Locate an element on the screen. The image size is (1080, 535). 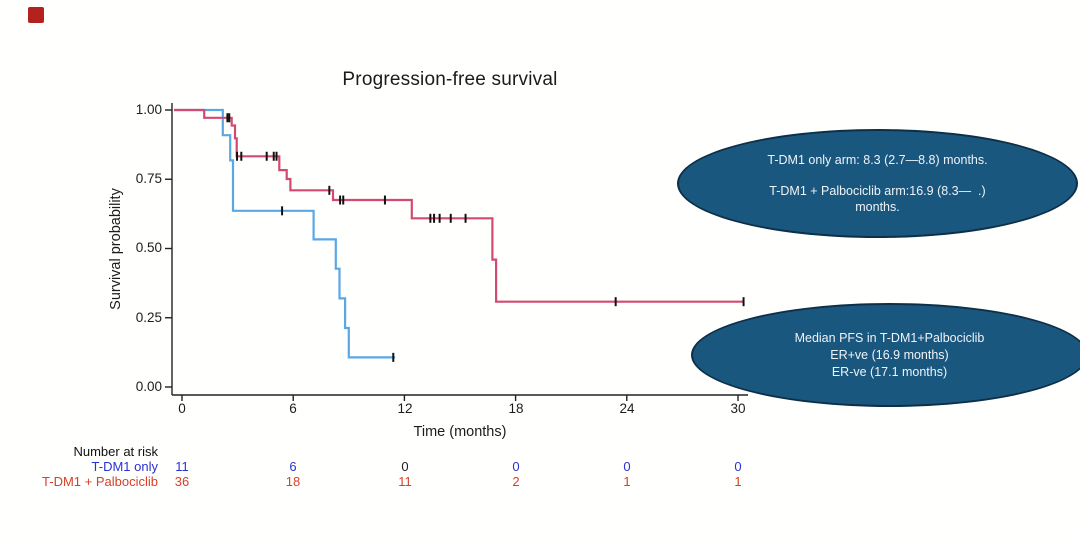
x-tick-label: 6 is located at coordinates (293, 408).